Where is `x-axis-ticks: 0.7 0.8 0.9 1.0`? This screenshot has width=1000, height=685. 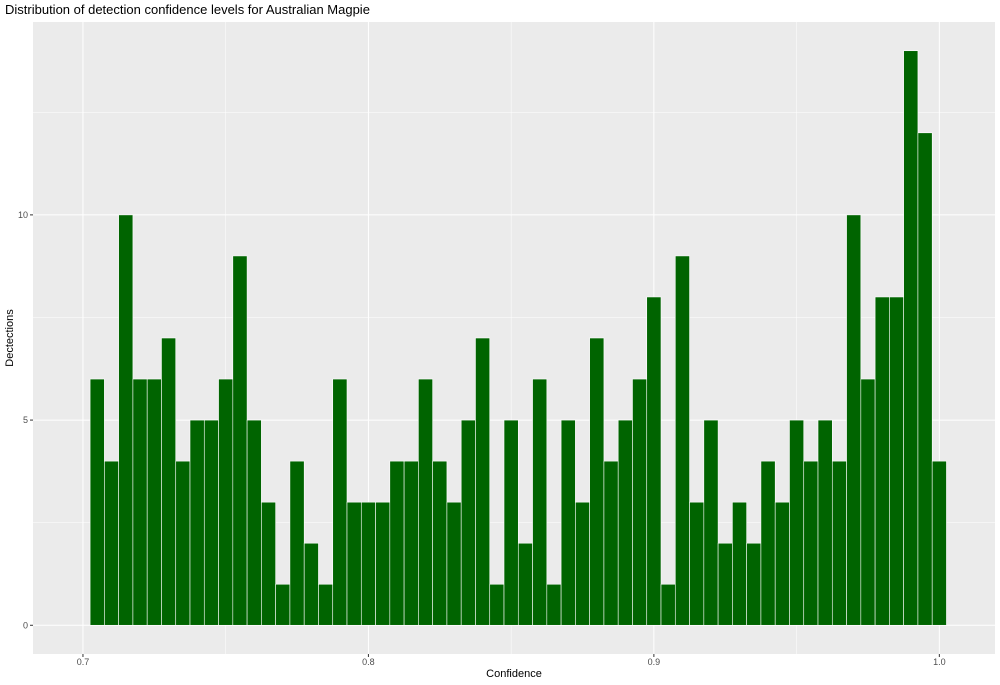
x-axis-ticks: 0.7 0.8 0.9 1.0 is located at coordinates (511, 660).